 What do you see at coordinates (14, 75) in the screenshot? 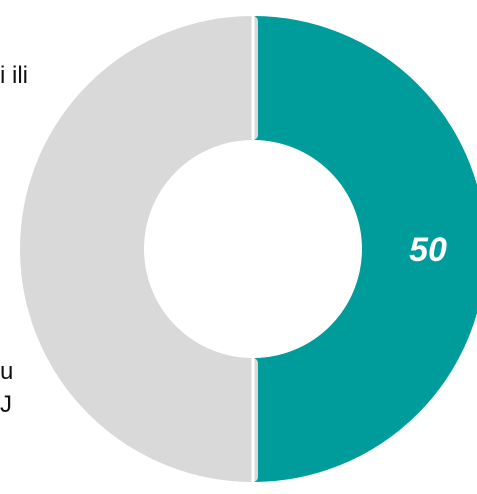
I see `legend-text-fragment-top: i ili` at bounding box center [14, 75].